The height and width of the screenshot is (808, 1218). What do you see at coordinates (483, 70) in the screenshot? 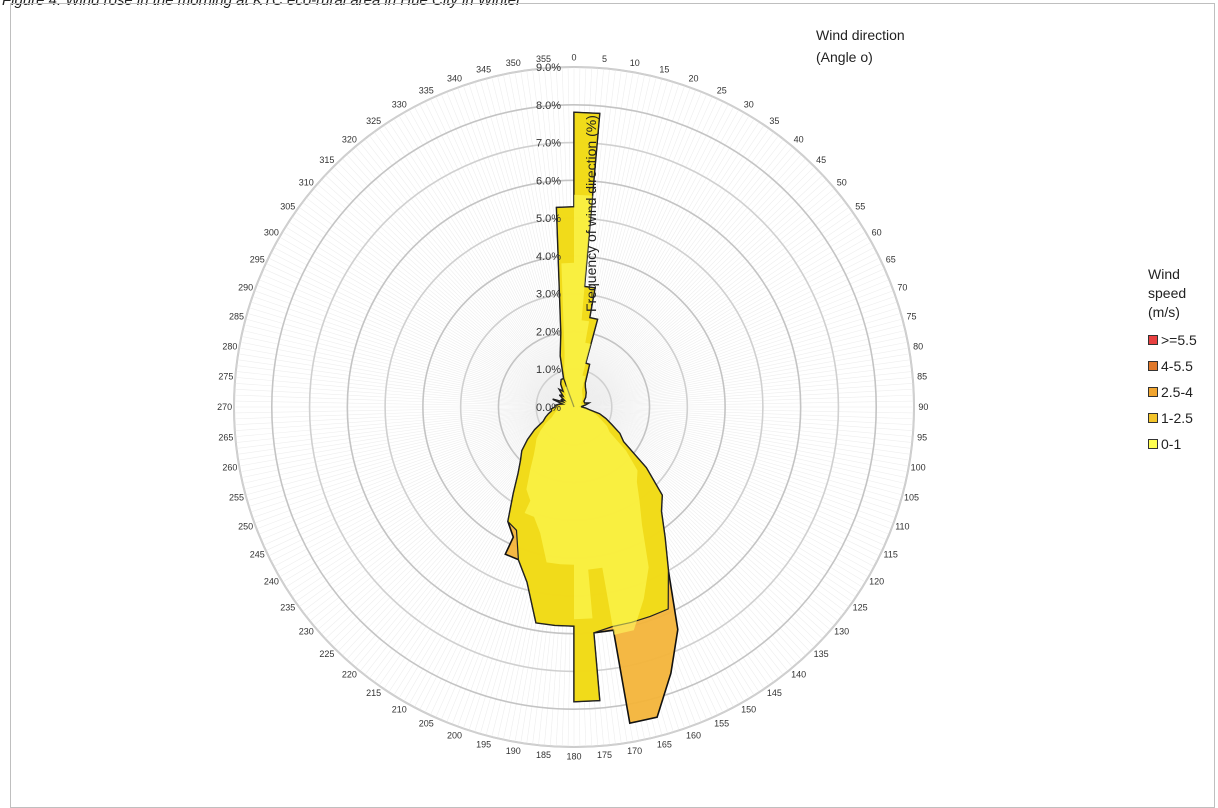
I see `direction-tick-label: 345` at bounding box center [483, 70].